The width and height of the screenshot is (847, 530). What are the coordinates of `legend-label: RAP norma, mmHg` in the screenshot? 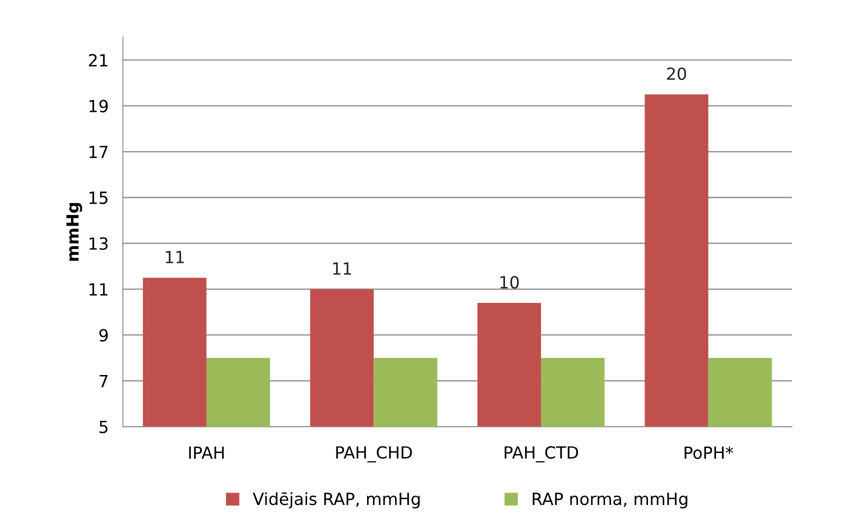 It's located at (610, 500).